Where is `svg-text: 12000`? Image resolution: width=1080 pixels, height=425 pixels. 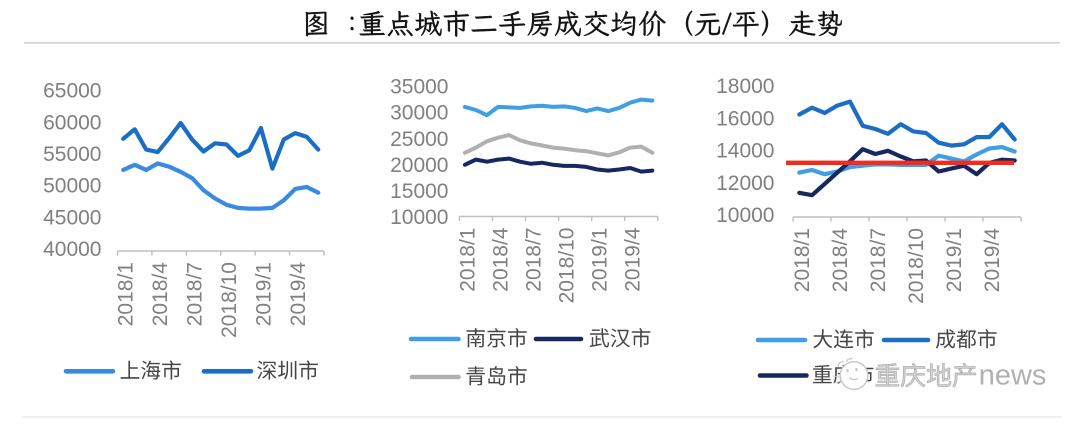 svg-text: 12000 is located at coordinates (745, 183).